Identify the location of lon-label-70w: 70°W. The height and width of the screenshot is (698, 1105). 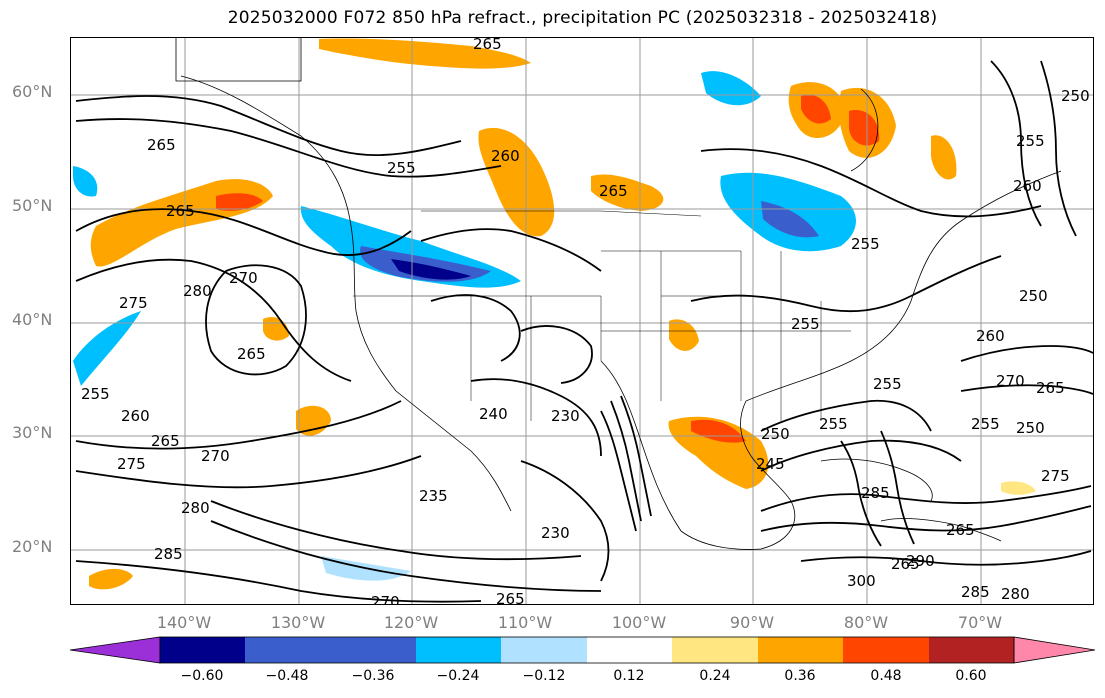
(980, 622).